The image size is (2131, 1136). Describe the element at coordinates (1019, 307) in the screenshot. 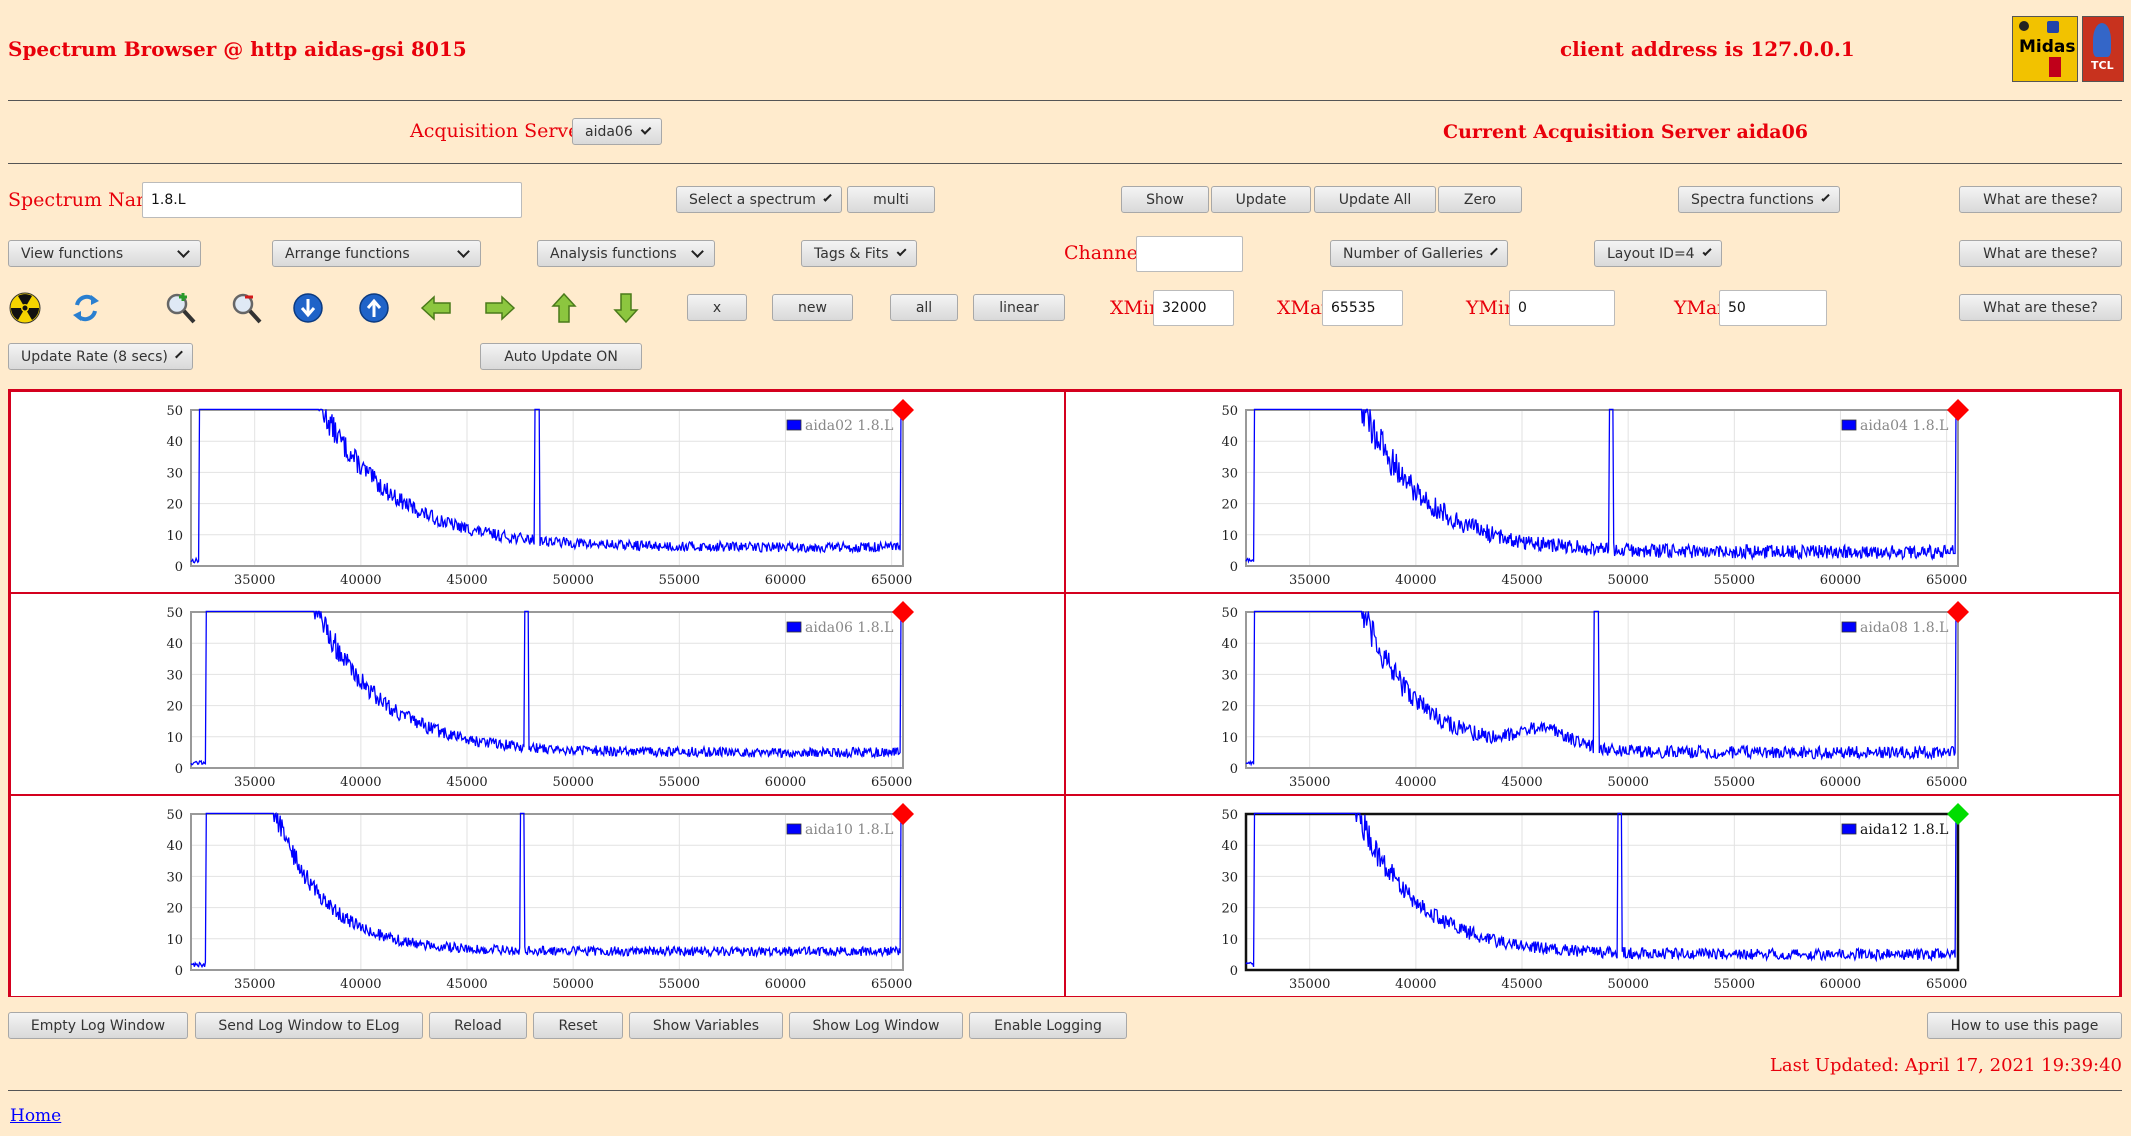

I see `linear-button: linear` at that location.